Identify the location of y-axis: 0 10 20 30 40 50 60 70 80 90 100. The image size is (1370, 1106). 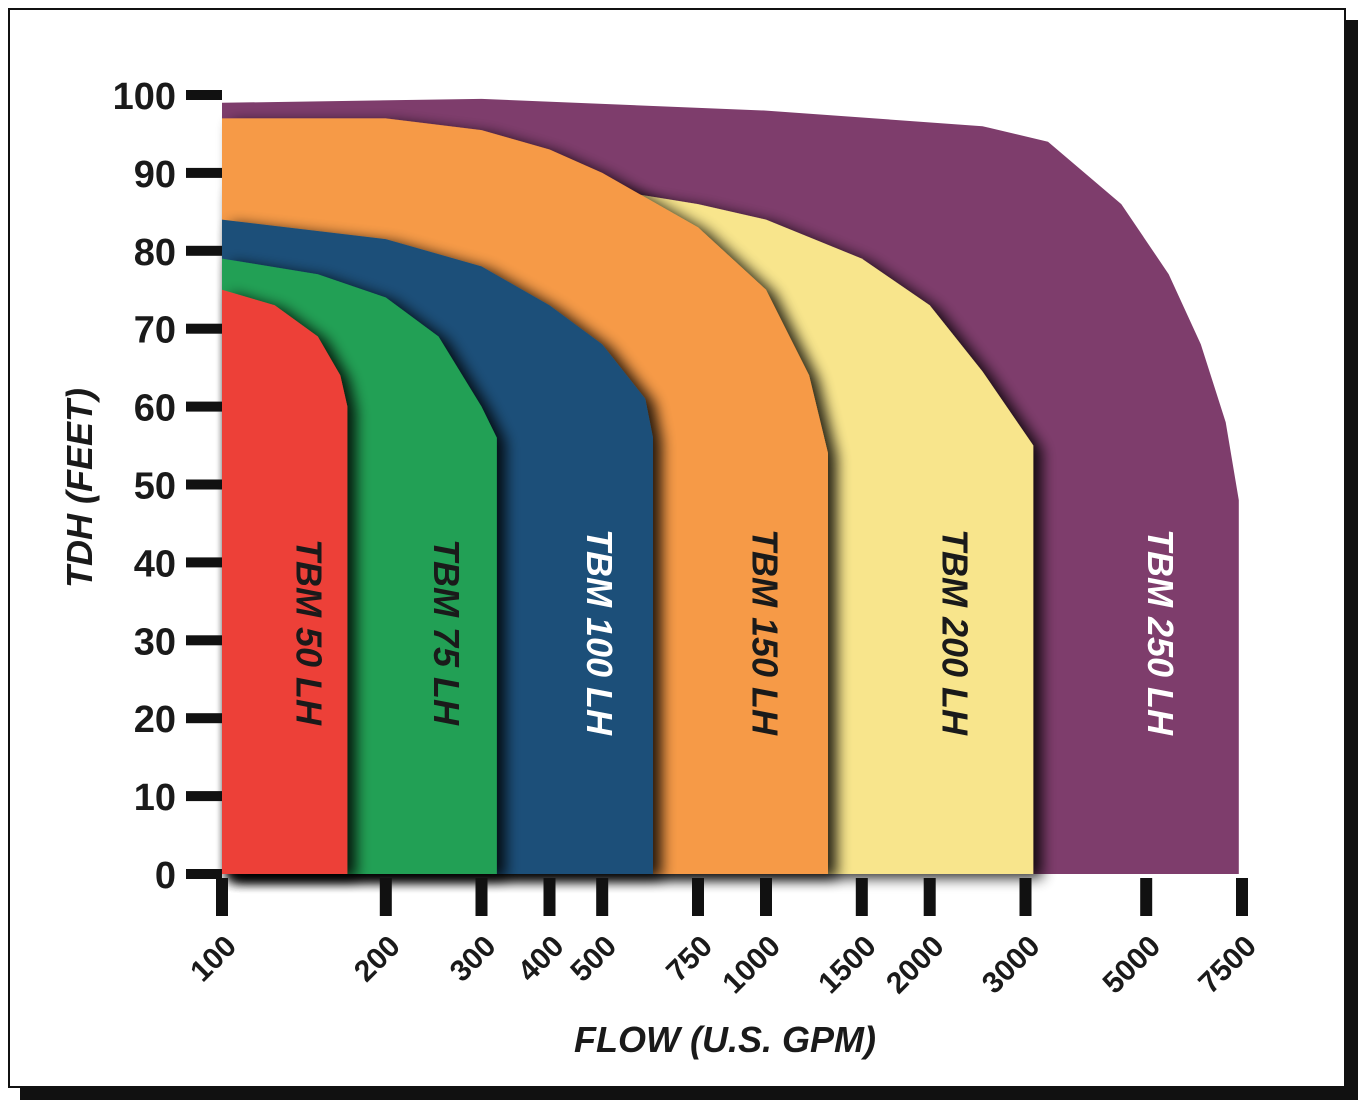
(167, 486).